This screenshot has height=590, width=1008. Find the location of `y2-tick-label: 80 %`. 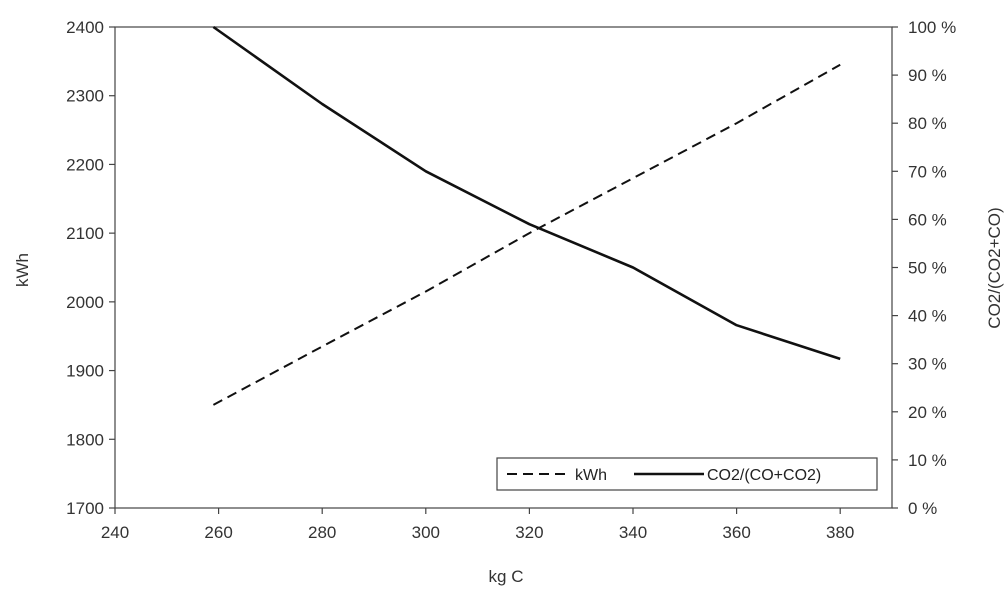

y2-tick-label: 80 % is located at coordinates (927, 123).